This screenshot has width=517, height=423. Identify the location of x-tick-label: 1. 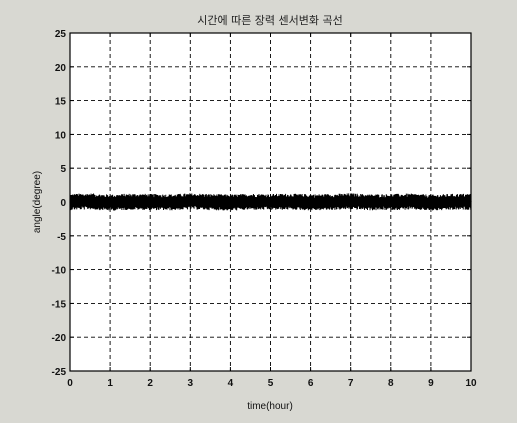
(110, 383).